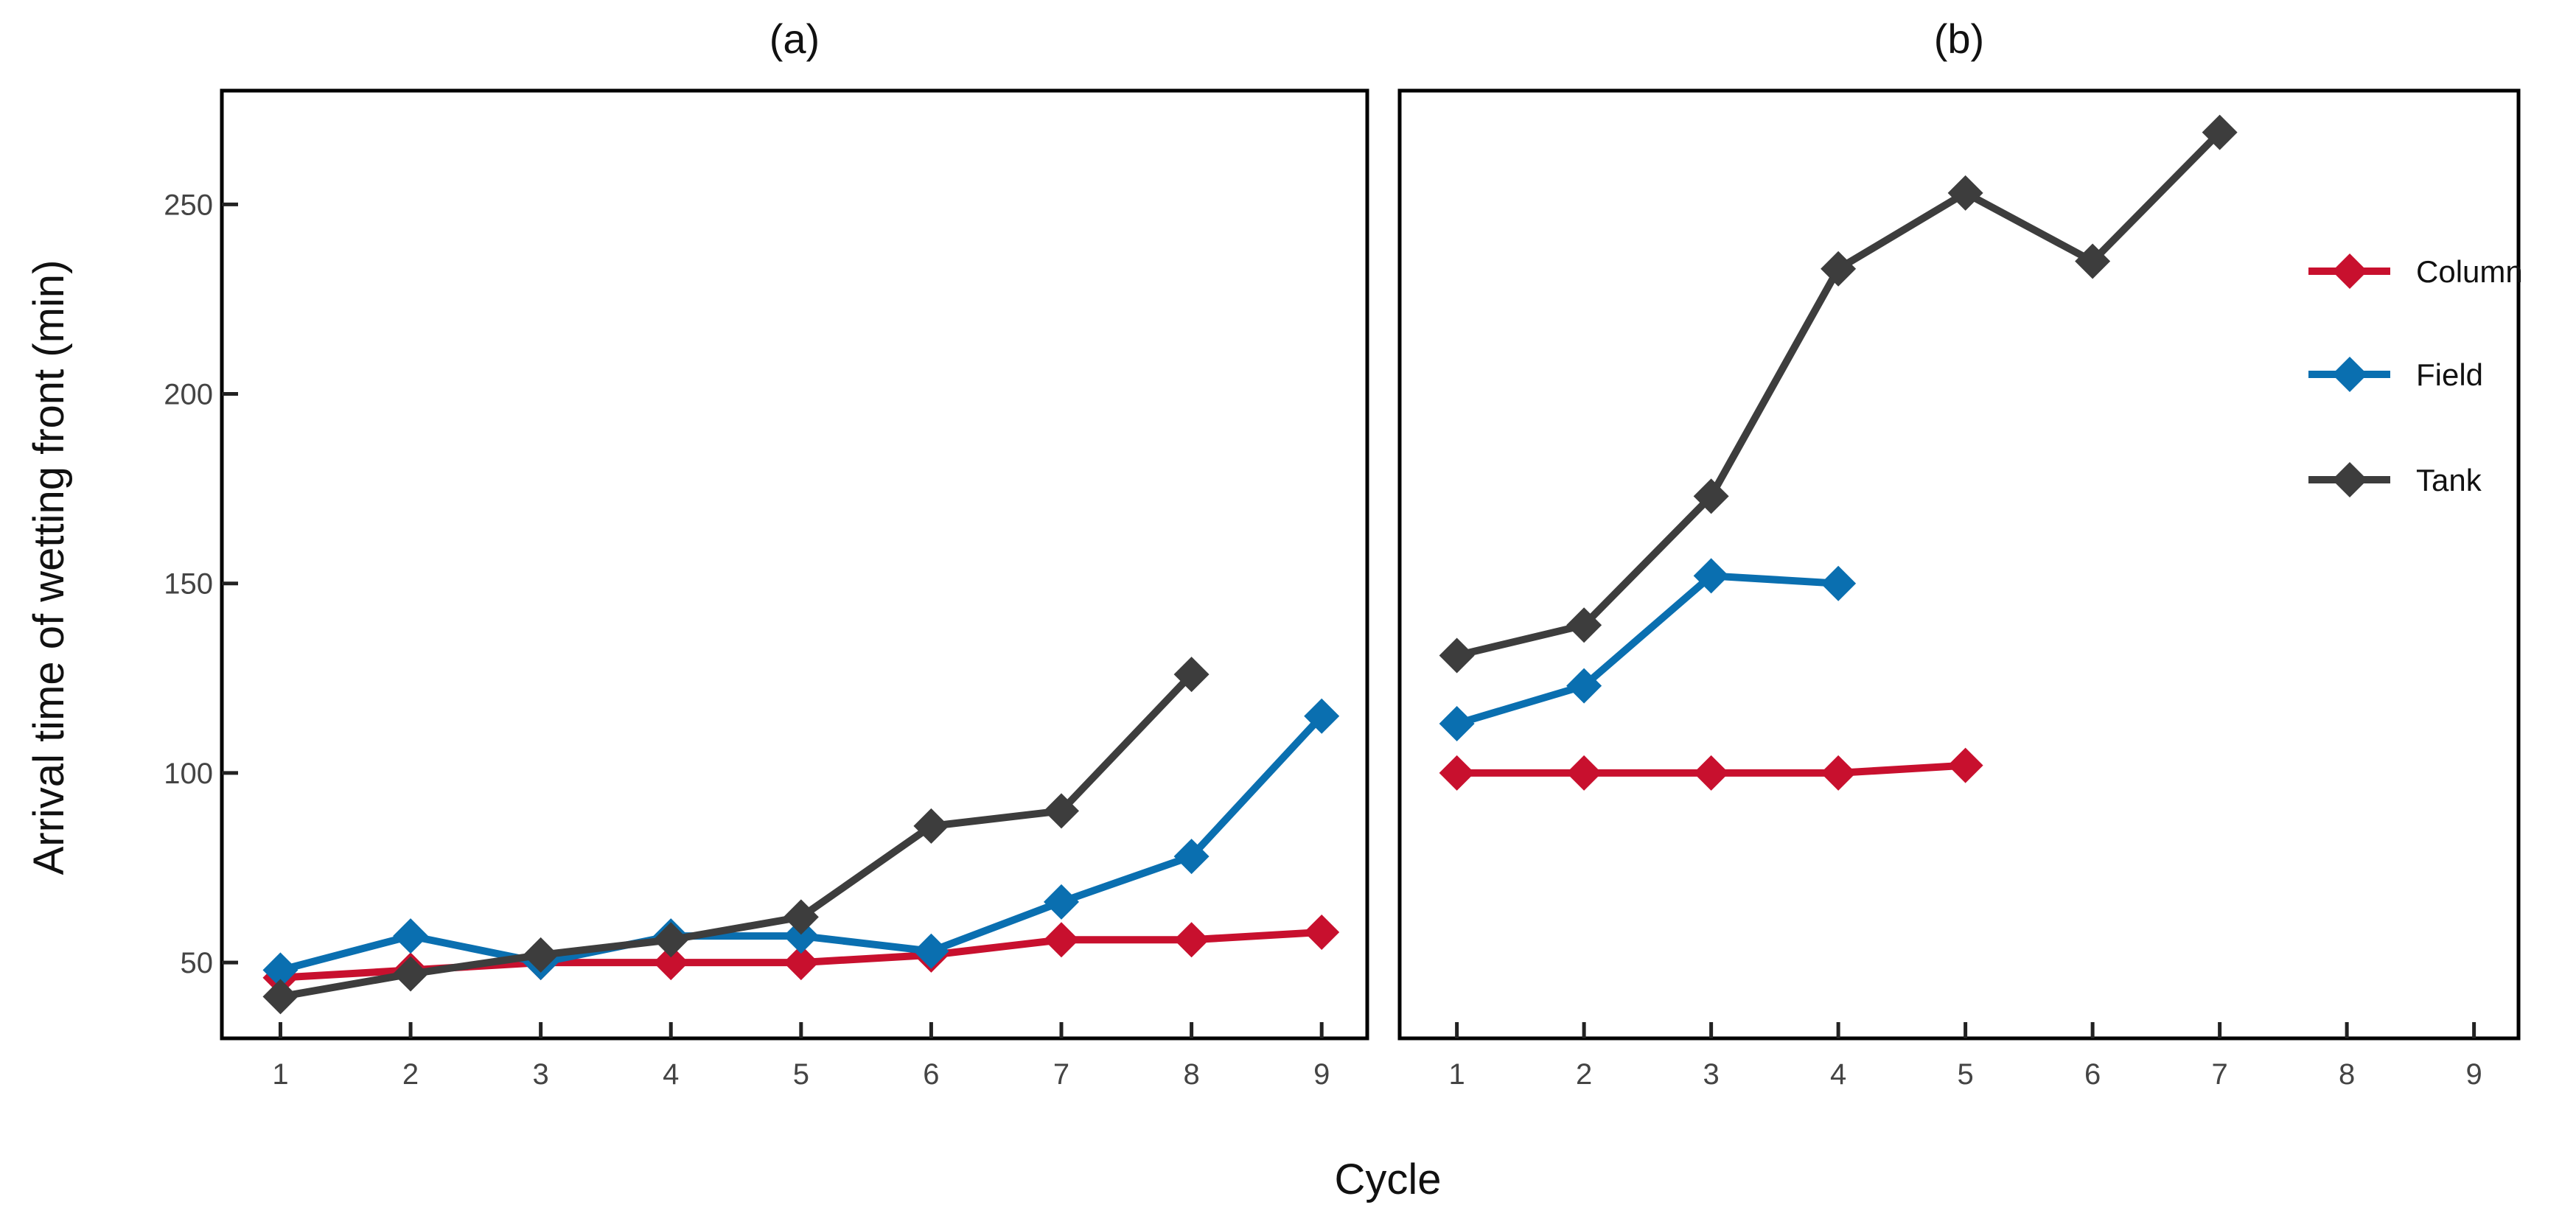 This screenshot has height=1227, width=2576. What do you see at coordinates (1959, 38) in the screenshot?
I see `panel-b-title: (b)` at bounding box center [1959, 38].